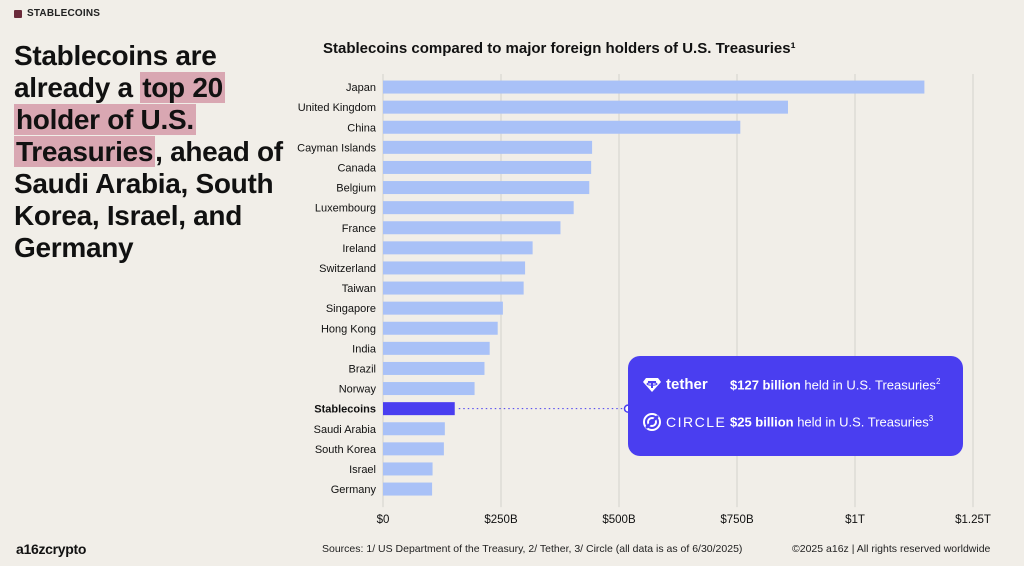 This screenshot has width=1024, height=566. I want to click on section-tag: STABLECOINS, so click(57, 13).